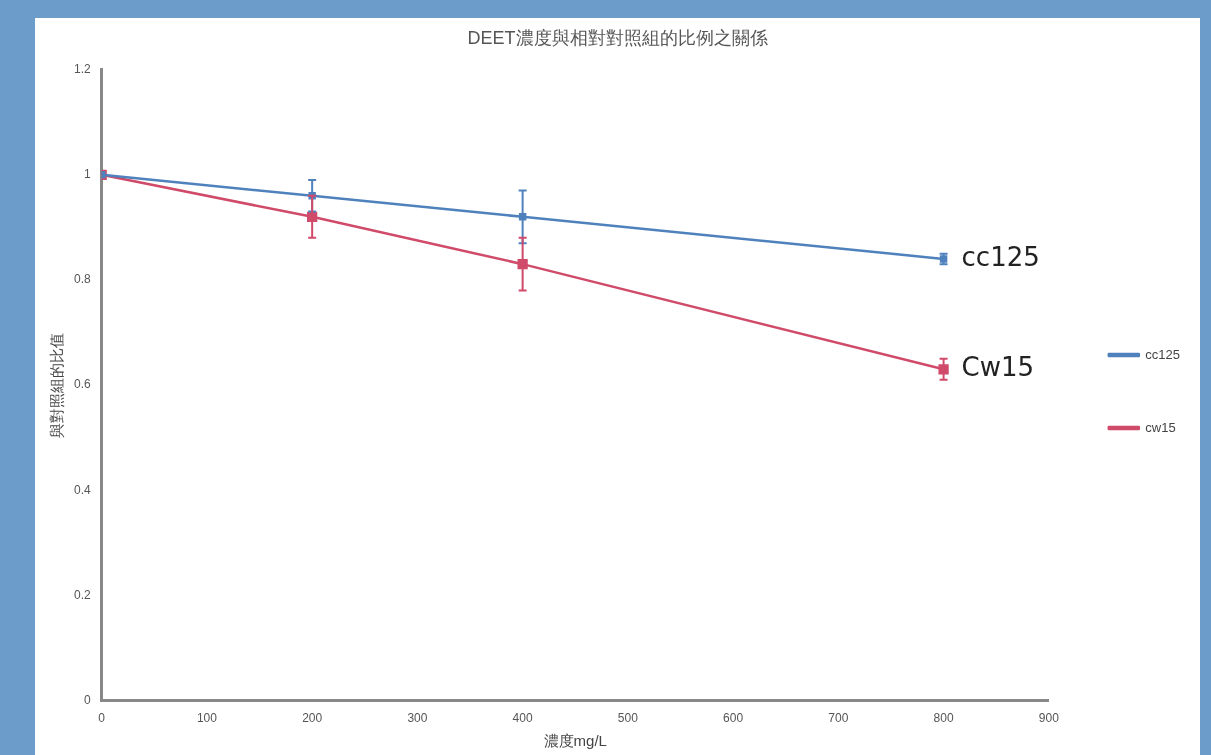  I want to click on y-tick-label: 0.6, so click(82, 384).